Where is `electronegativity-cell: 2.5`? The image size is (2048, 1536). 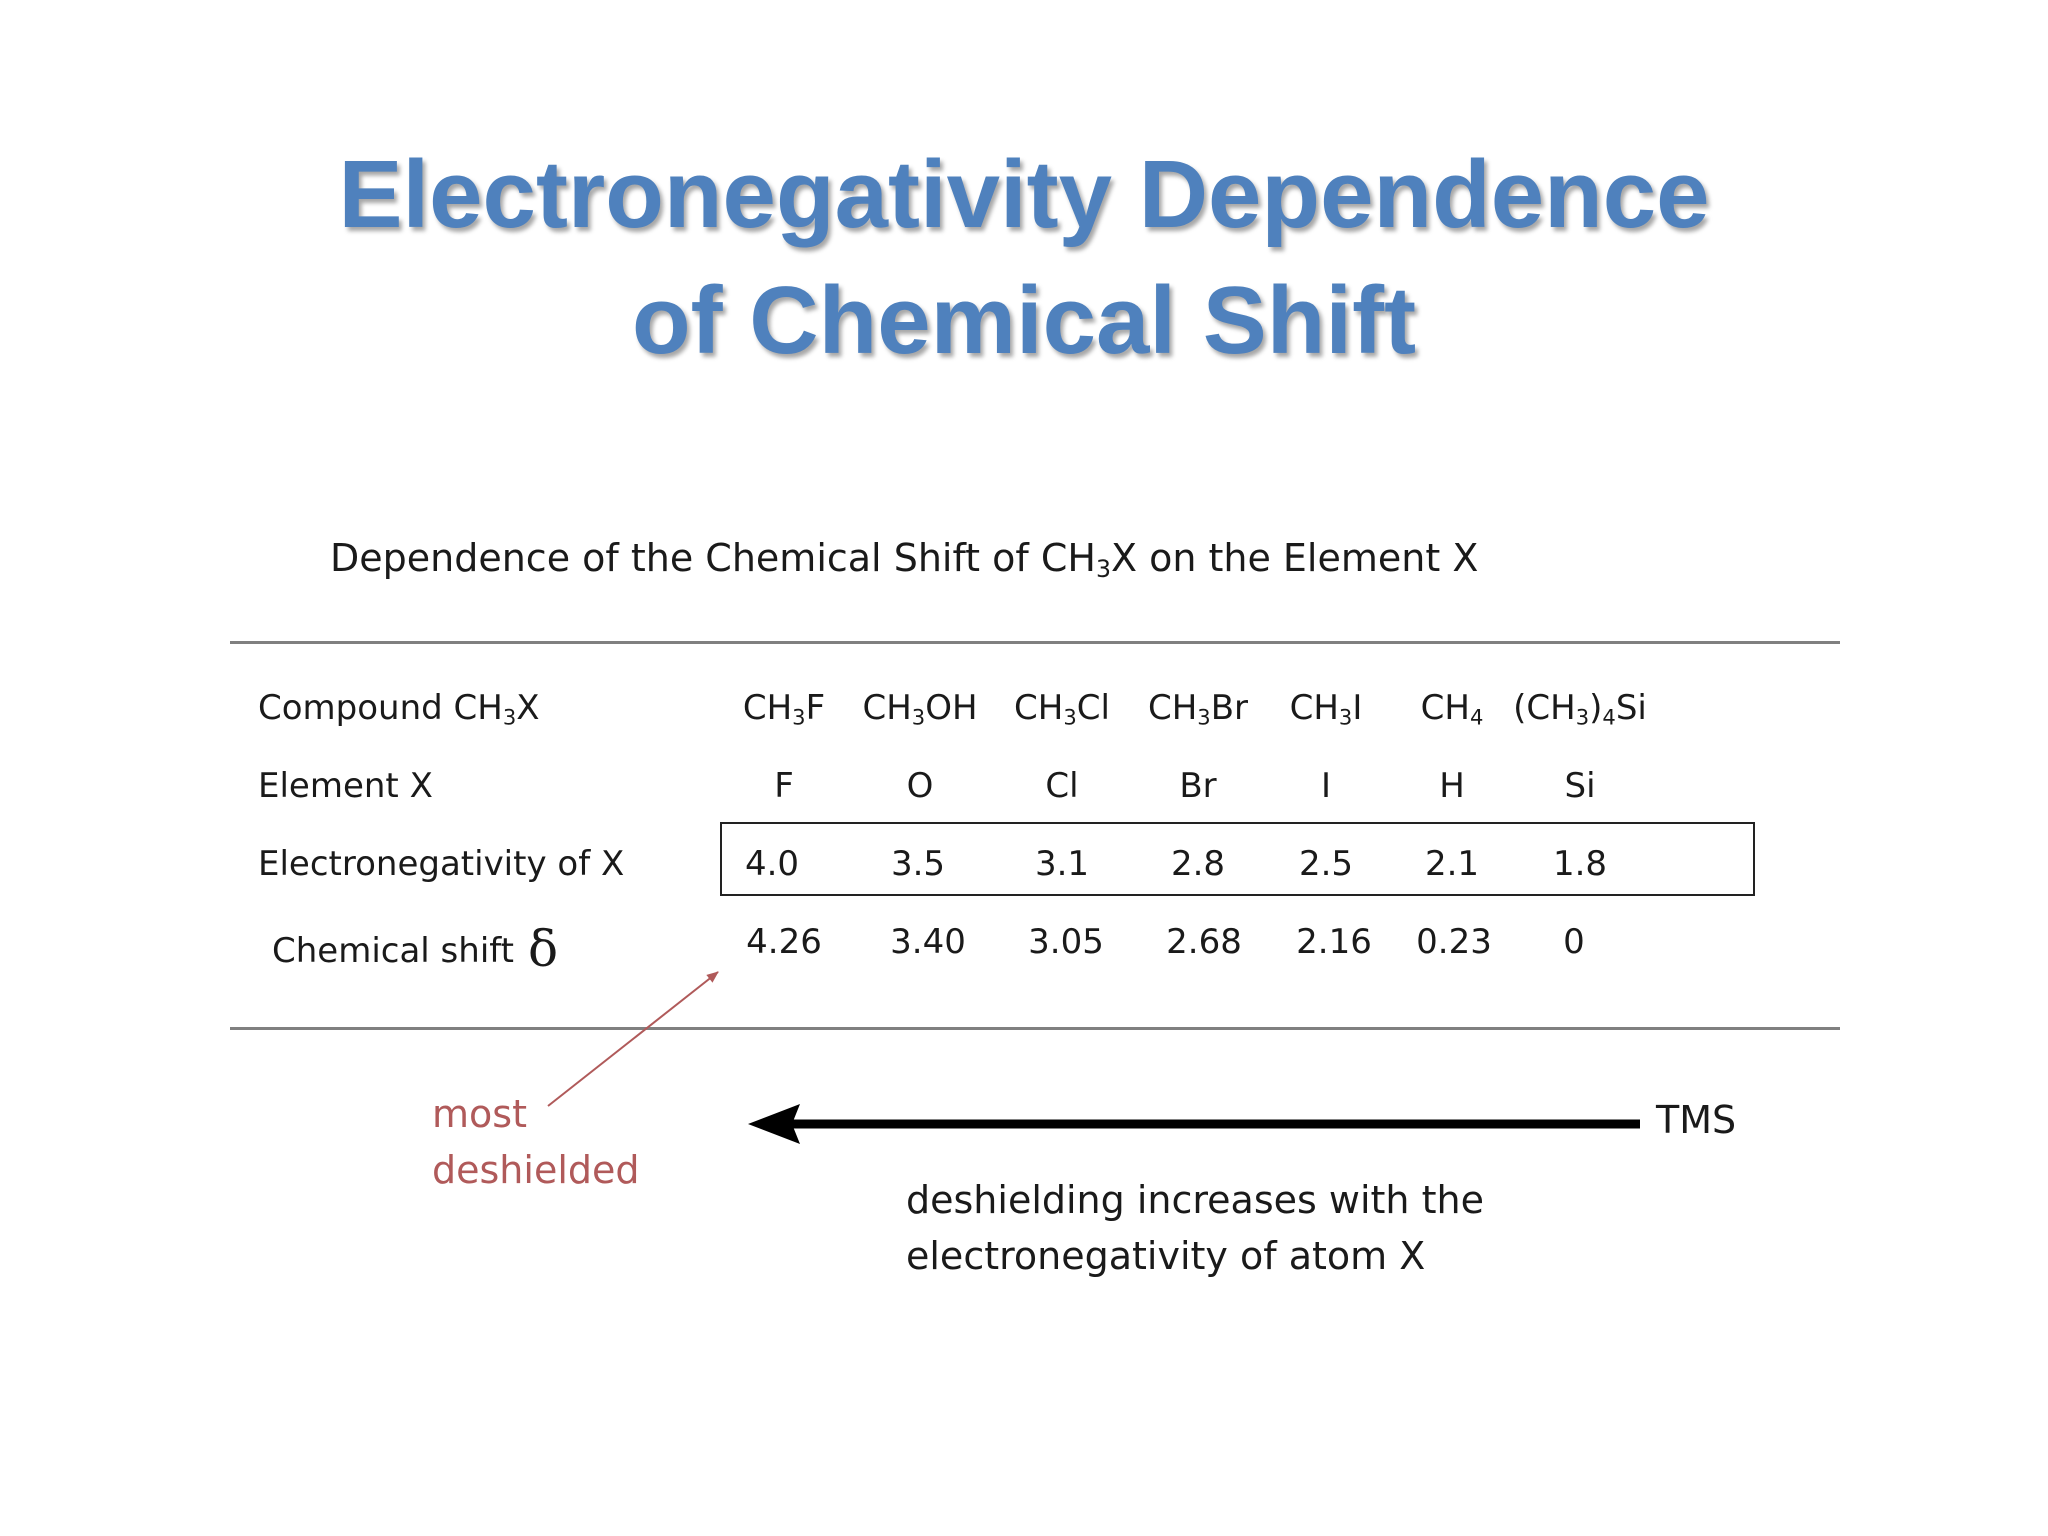
electronegativity-cell: 2.5 is located at coordinates (1326, 864).